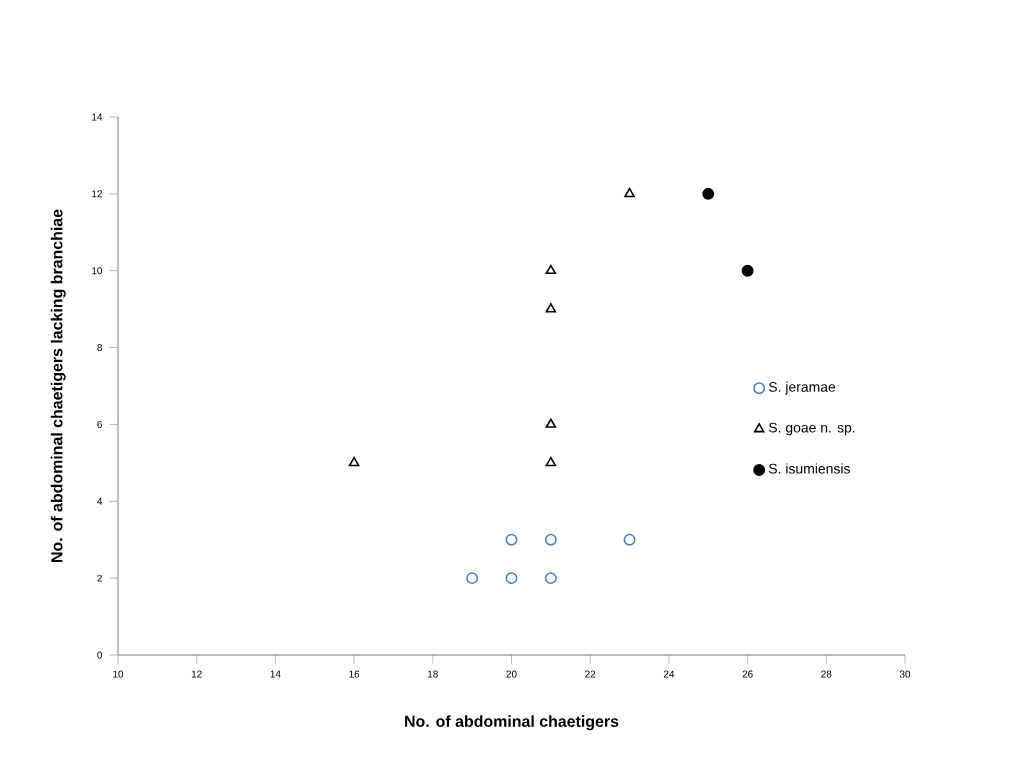  I want to click on x-tick-label: 26, so click(747, 674).